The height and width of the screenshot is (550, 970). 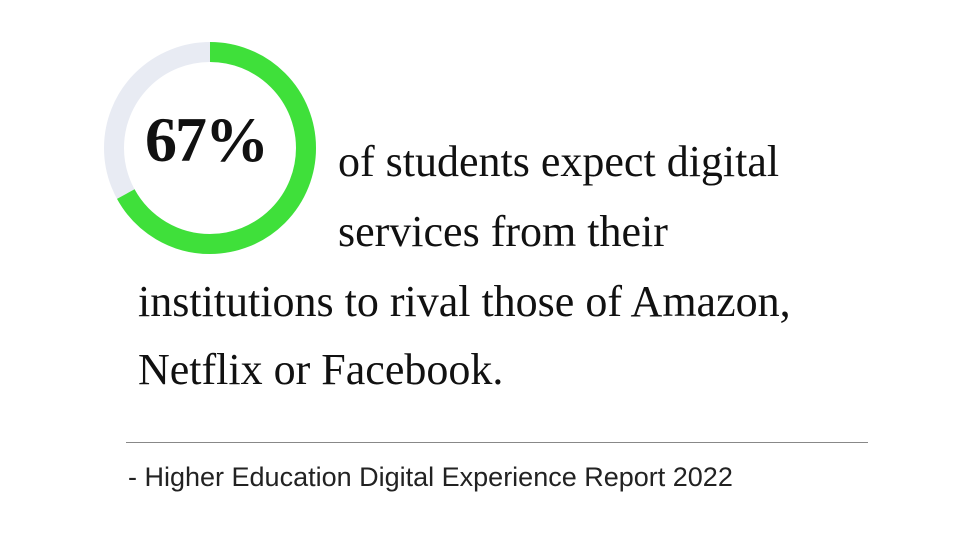 I want to click on donut-chart: 67%, so click(x=210, y=148).